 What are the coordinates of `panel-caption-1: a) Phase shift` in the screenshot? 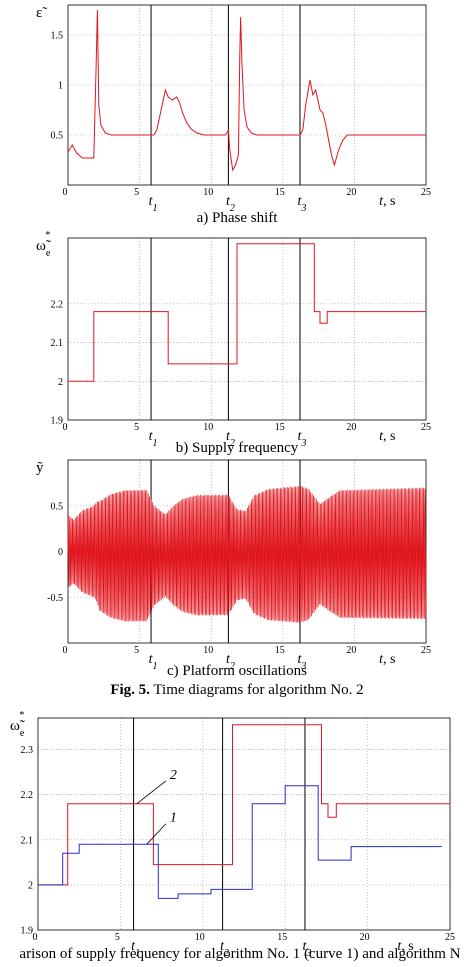 It's located at (238, 218).